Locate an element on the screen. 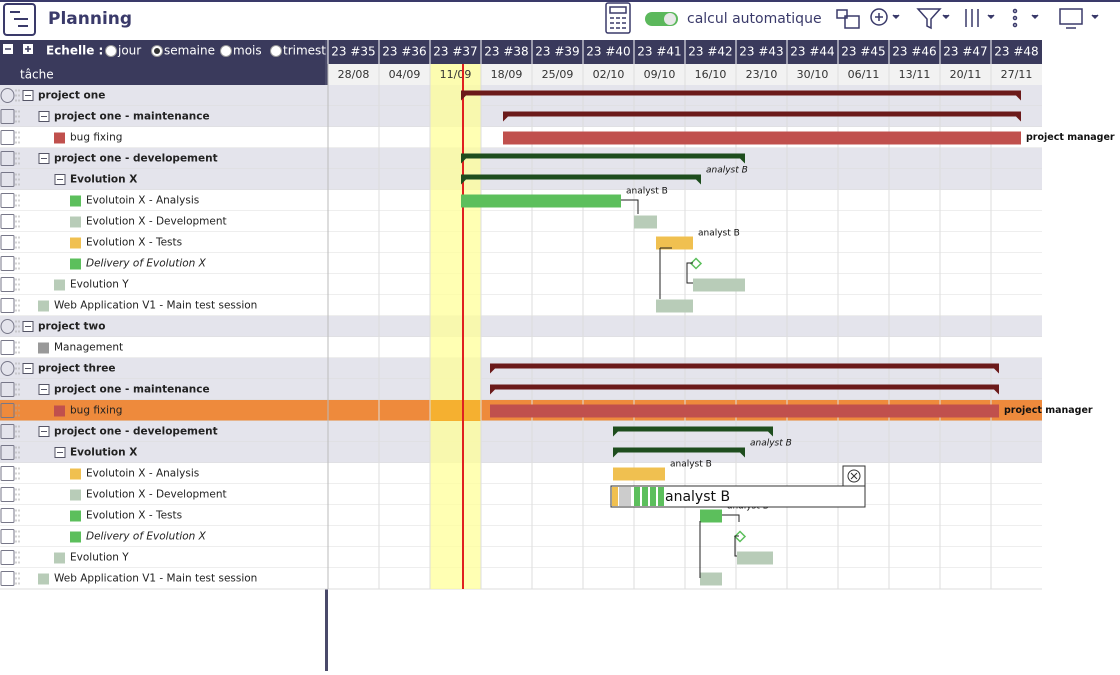  week-label: 23 #48 is located at coordinates (1016, 52).